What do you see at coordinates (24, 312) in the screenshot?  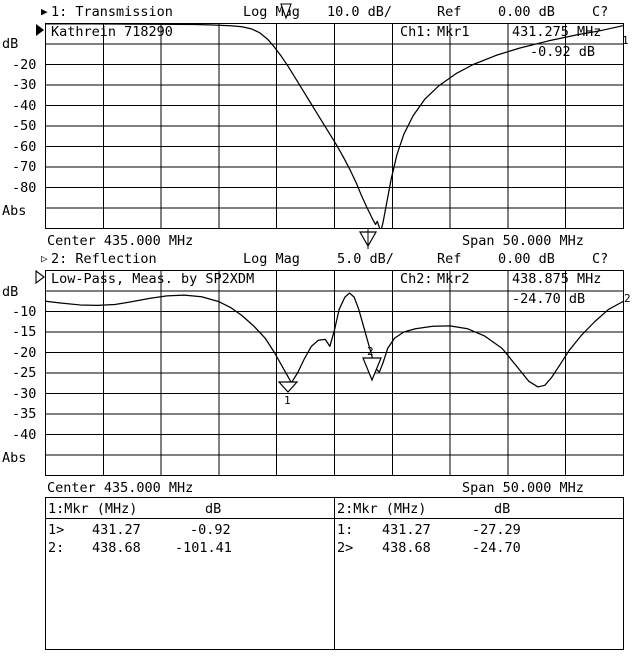 I see `channel2-y-tick-0: -10` at bounding box center [24, 312].